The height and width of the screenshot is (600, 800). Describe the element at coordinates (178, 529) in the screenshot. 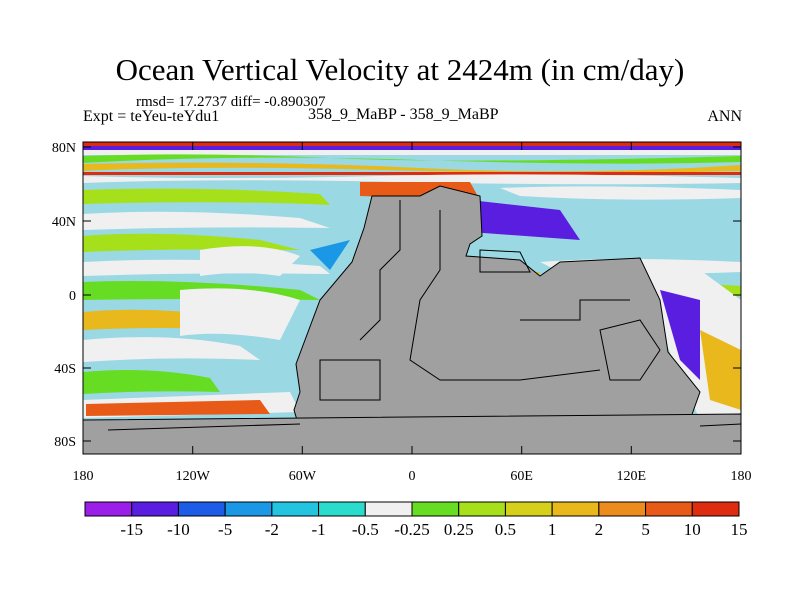

I see `colorbar-label: -10` at that location.